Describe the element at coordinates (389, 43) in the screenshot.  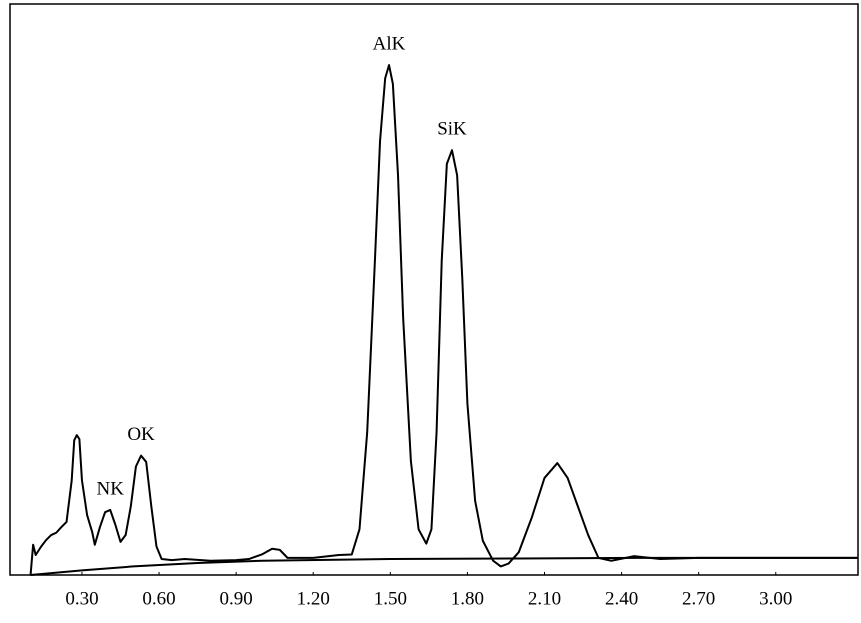
I see `peak-label: AlK` at that location.